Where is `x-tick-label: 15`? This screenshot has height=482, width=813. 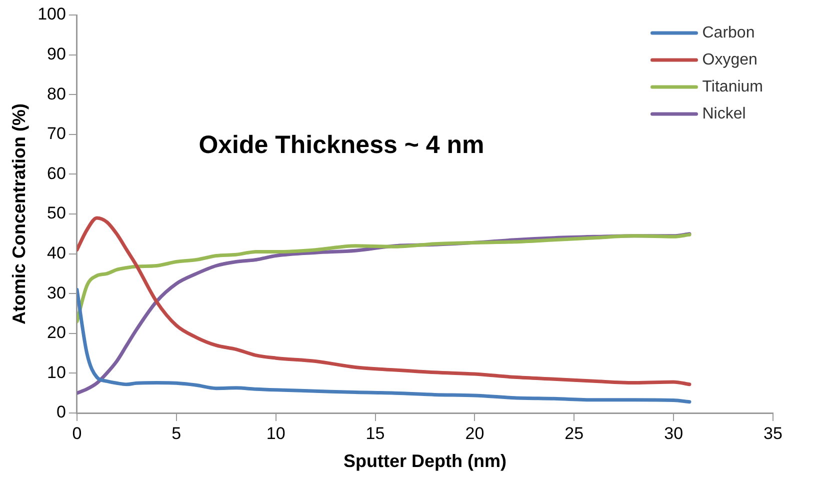 x-tick-label: 15 is located at coordinates (375, 433).